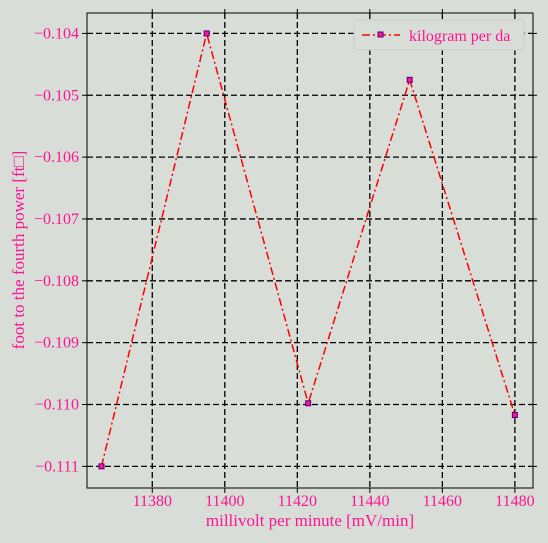 This screenshot has height=543, width=548. I want to click on x-axis-label: millivolt per minute [mV/min], so click(310, 520).